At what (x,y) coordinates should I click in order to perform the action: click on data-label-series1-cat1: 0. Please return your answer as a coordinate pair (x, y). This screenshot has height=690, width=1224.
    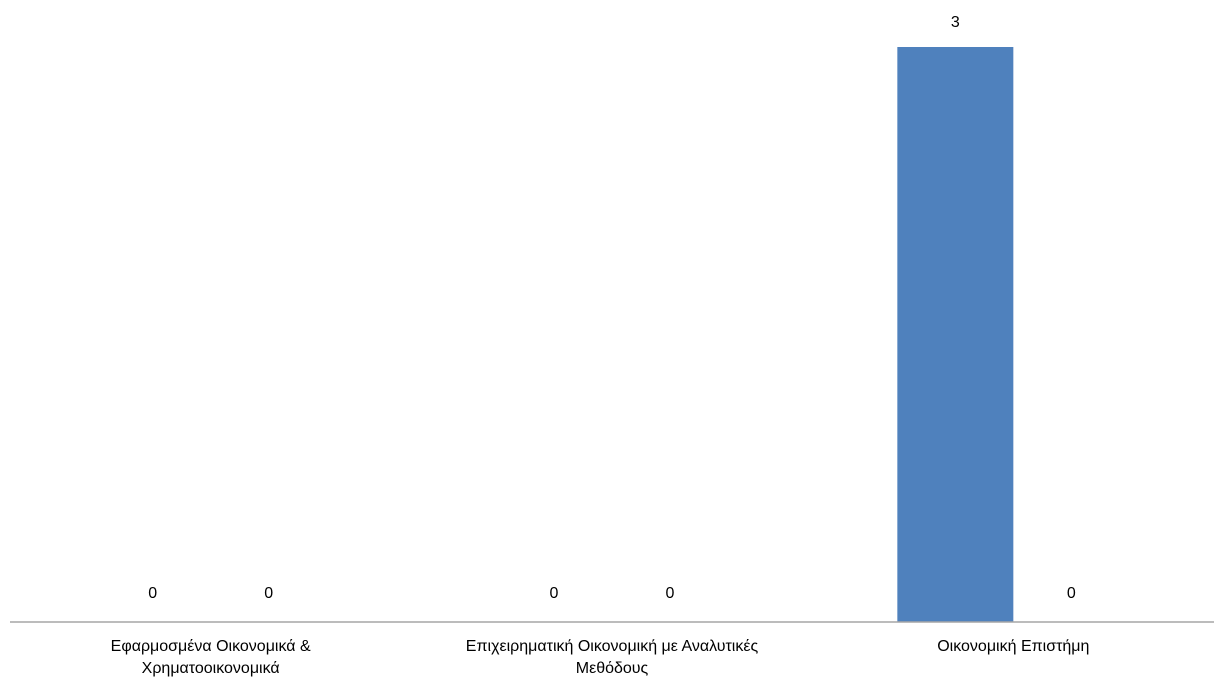
    Looking at the image, I should click on (152, 593).